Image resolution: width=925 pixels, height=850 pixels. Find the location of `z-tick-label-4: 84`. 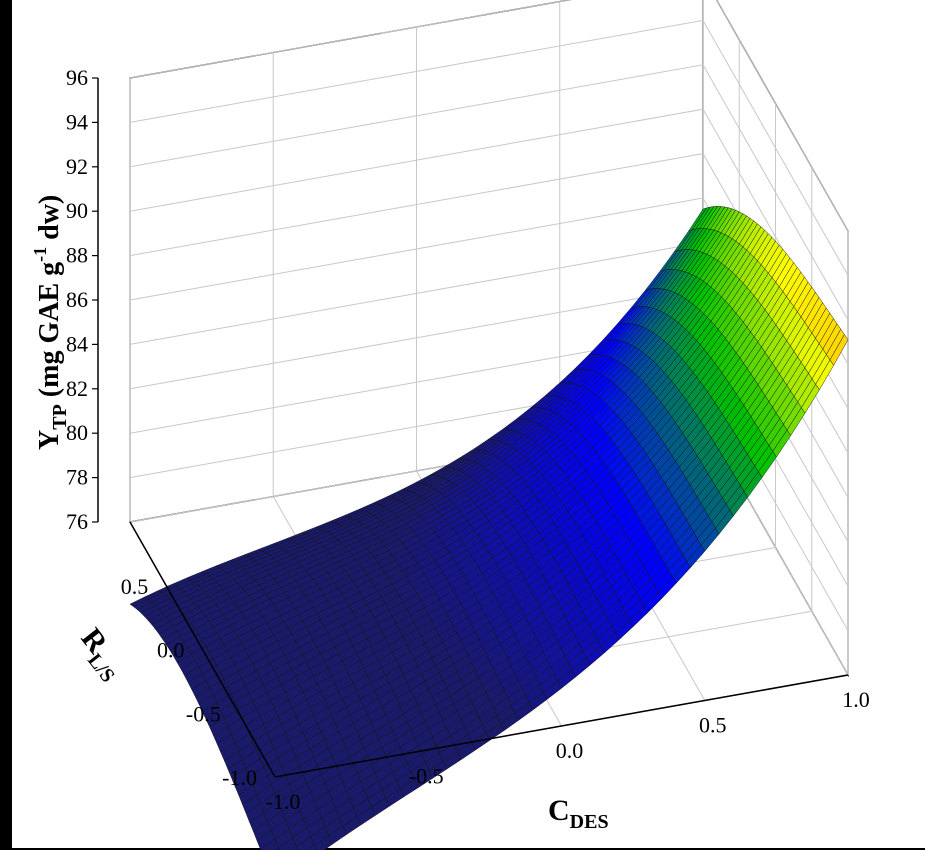

z-tick-label-4: 84 is located at coordinates (77, 343).